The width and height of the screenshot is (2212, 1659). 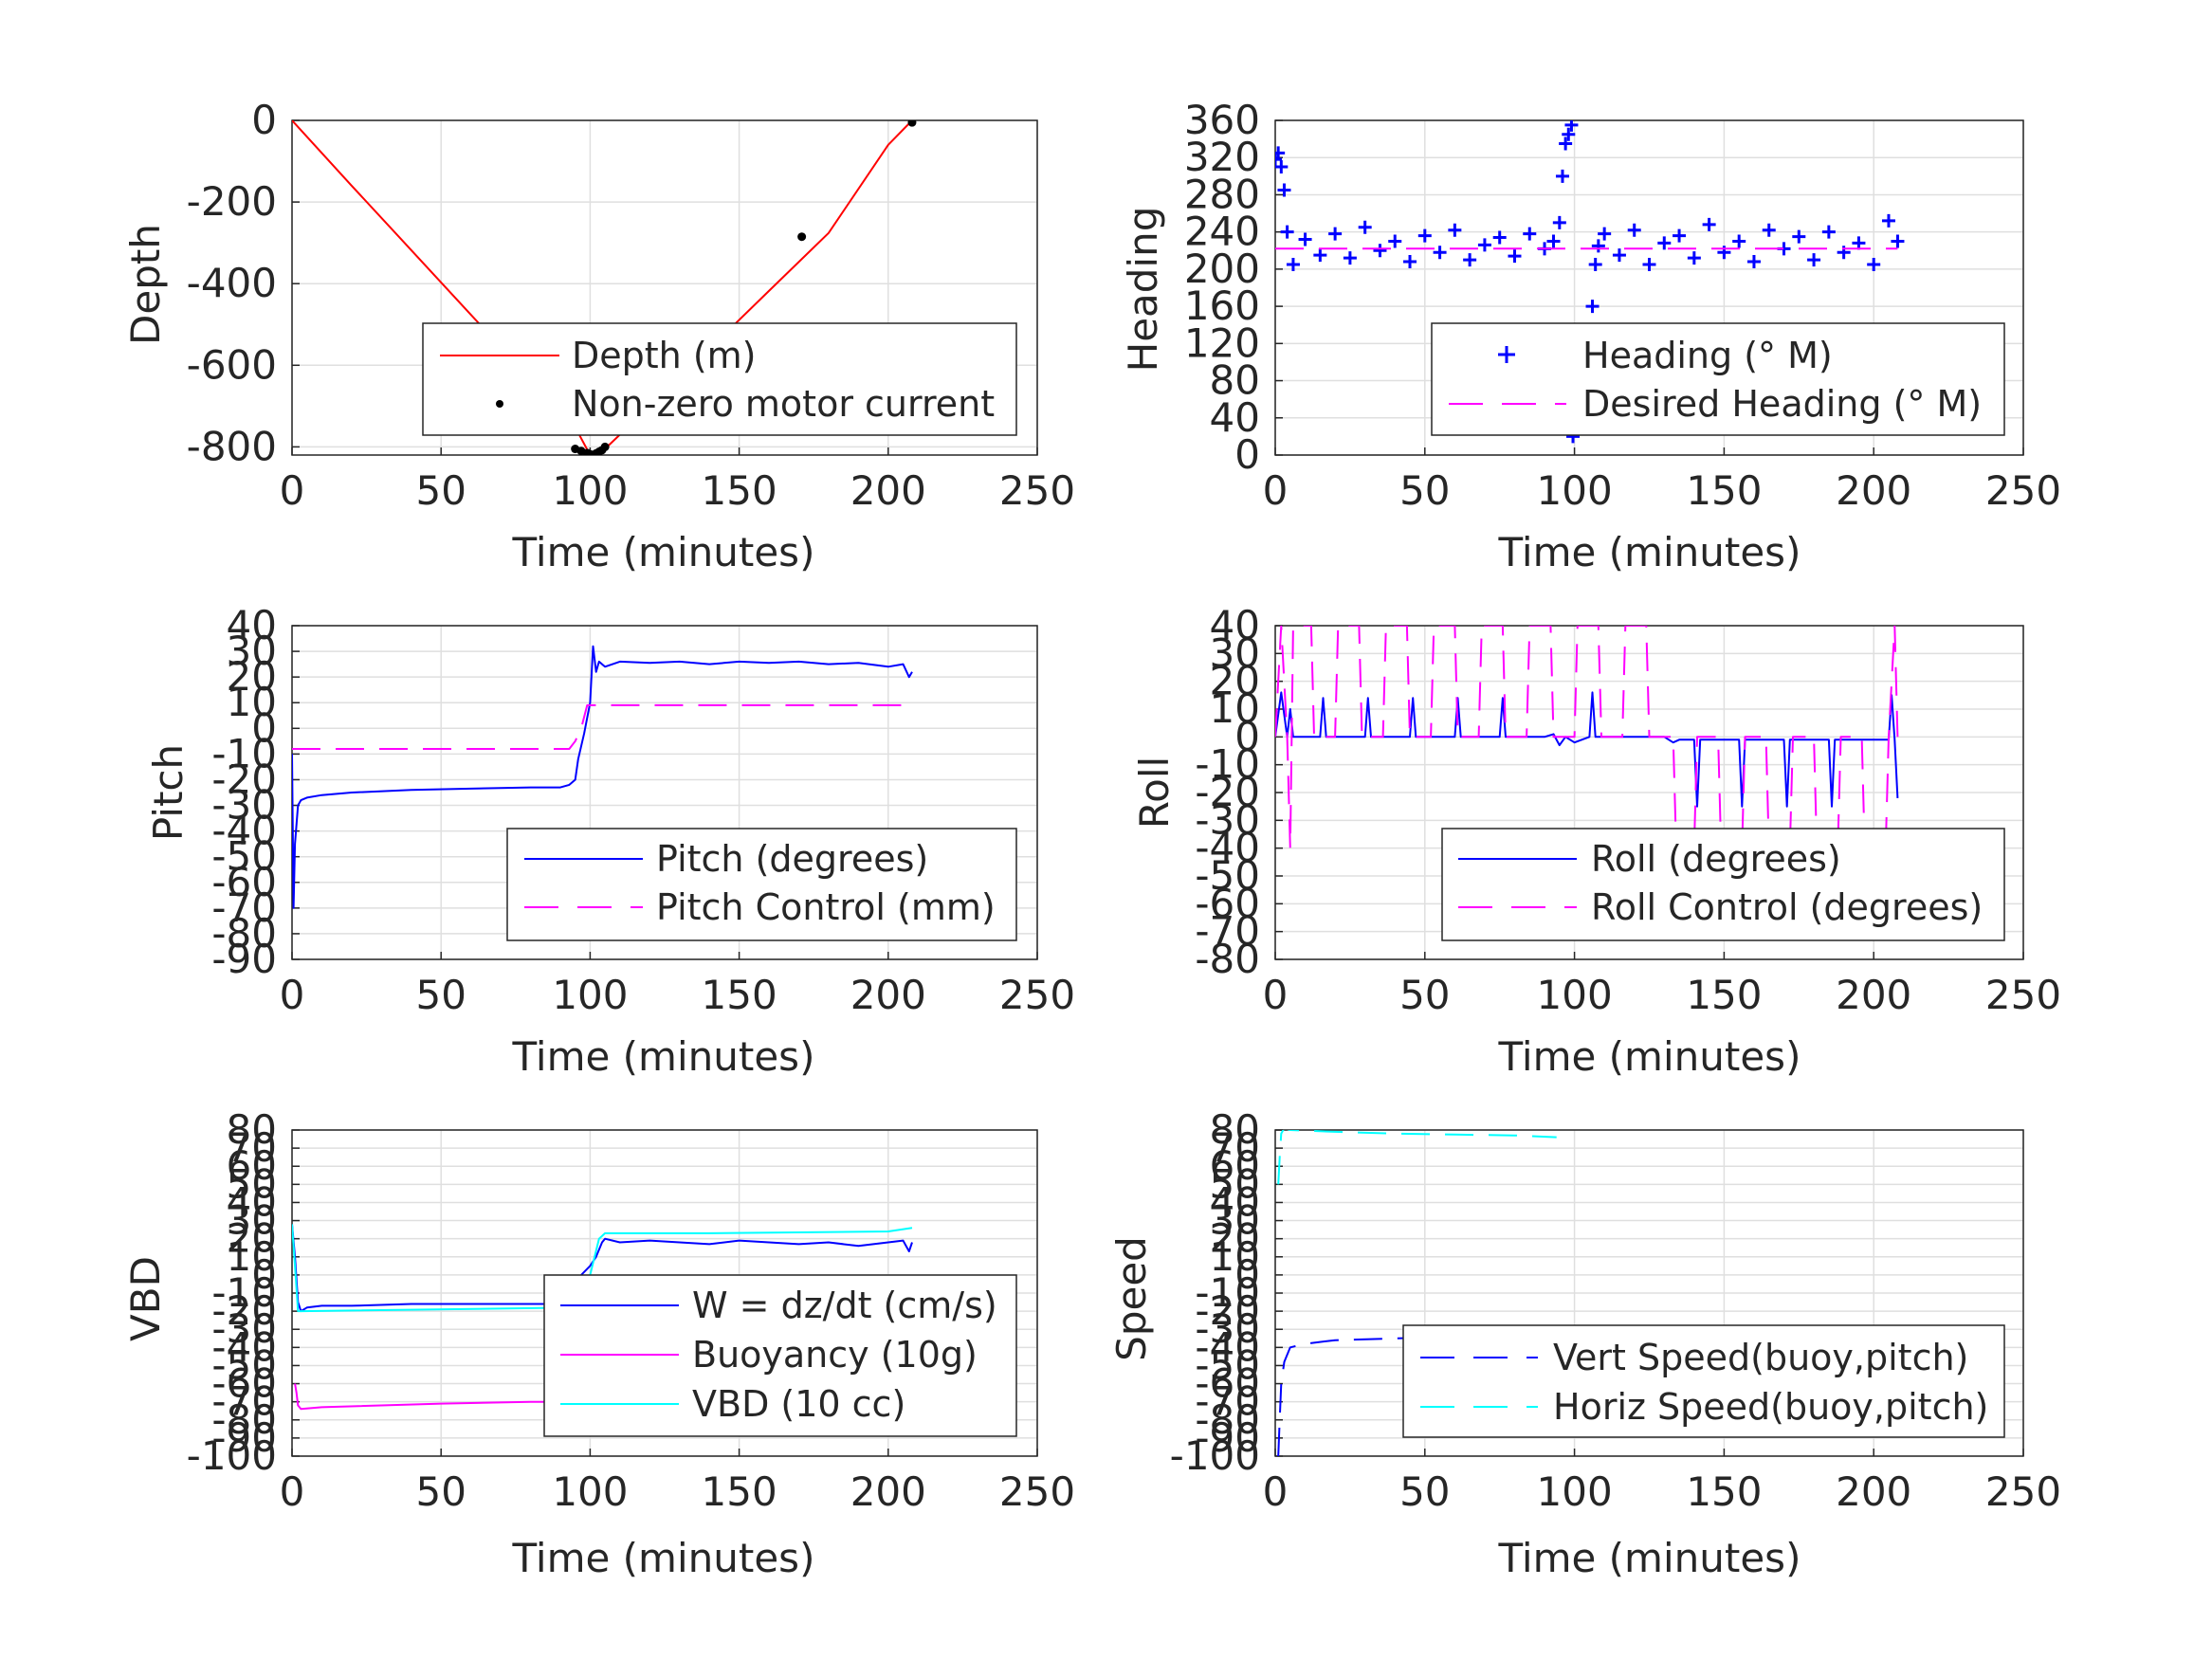 What do you see at coordinates (1227, 764) in the screenshot?
I see `roll-y-tick-label: -10` at bounding box center [1227, 764].